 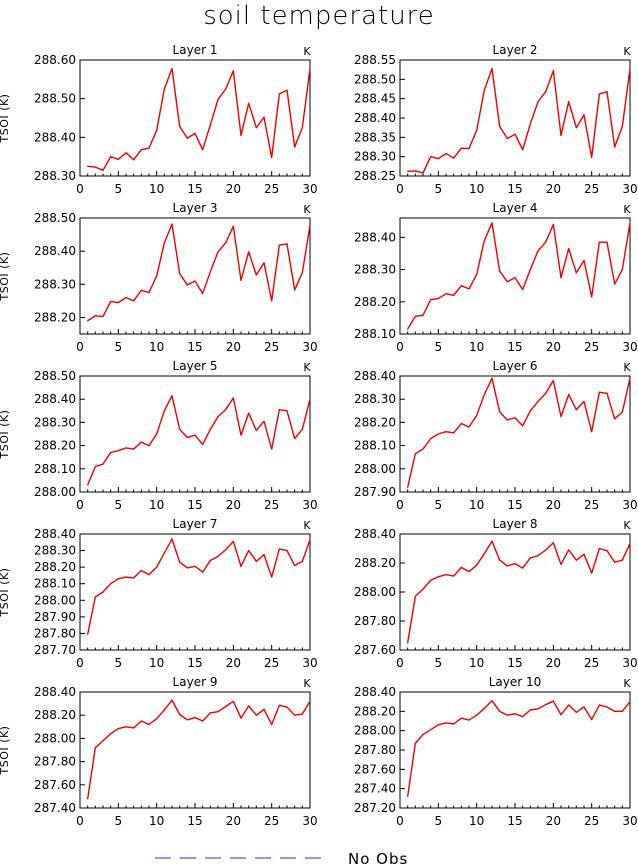 I want to click on y-tick-label: 288.60, so click(x=55, y=60).